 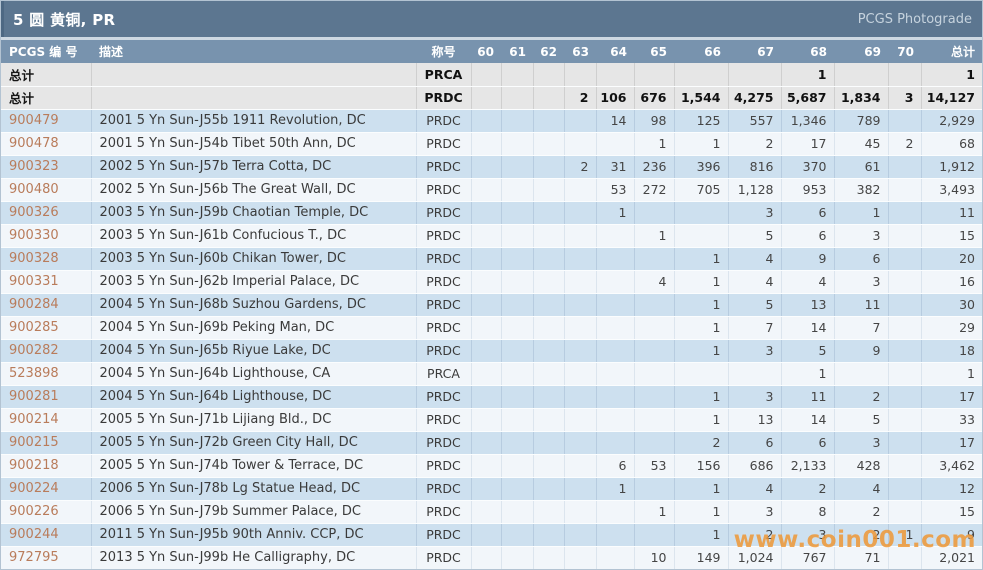 What do you see at coordinates (46, 374) in the screenshot?
I see `pcgs-number-link: 523898` at bounding box center [46, 374].